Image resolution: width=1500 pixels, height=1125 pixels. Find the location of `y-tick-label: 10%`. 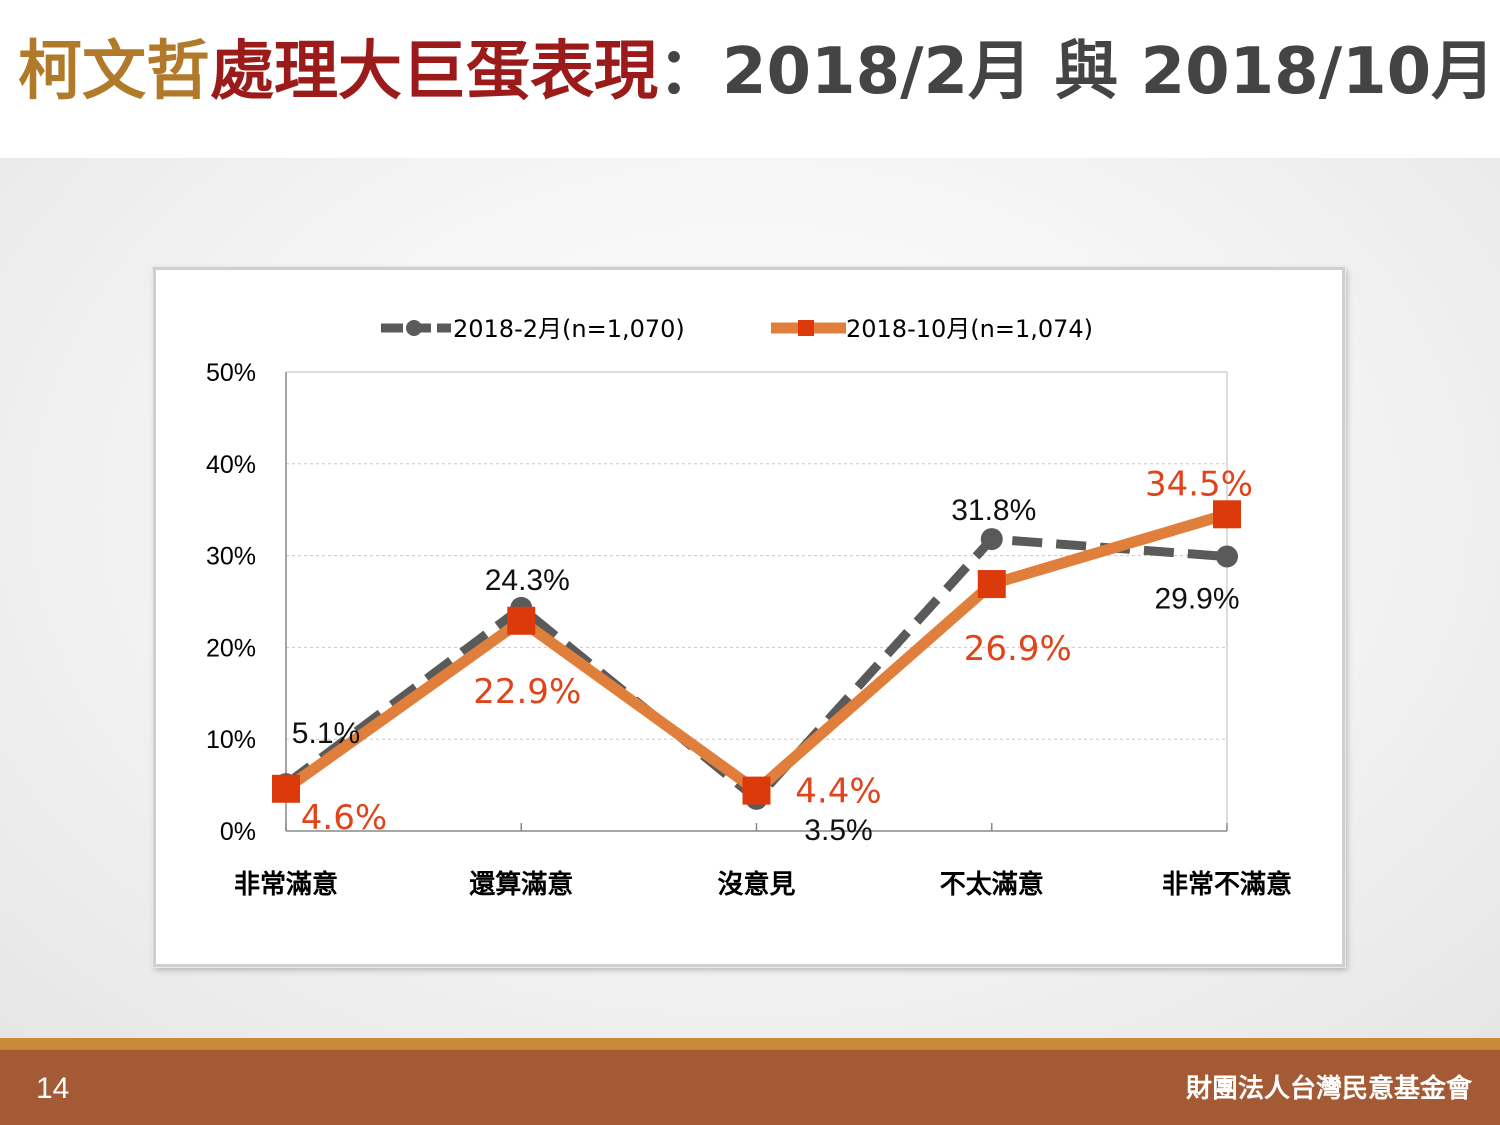

y-tick-label: 10% is located at coordinates (231, 740).